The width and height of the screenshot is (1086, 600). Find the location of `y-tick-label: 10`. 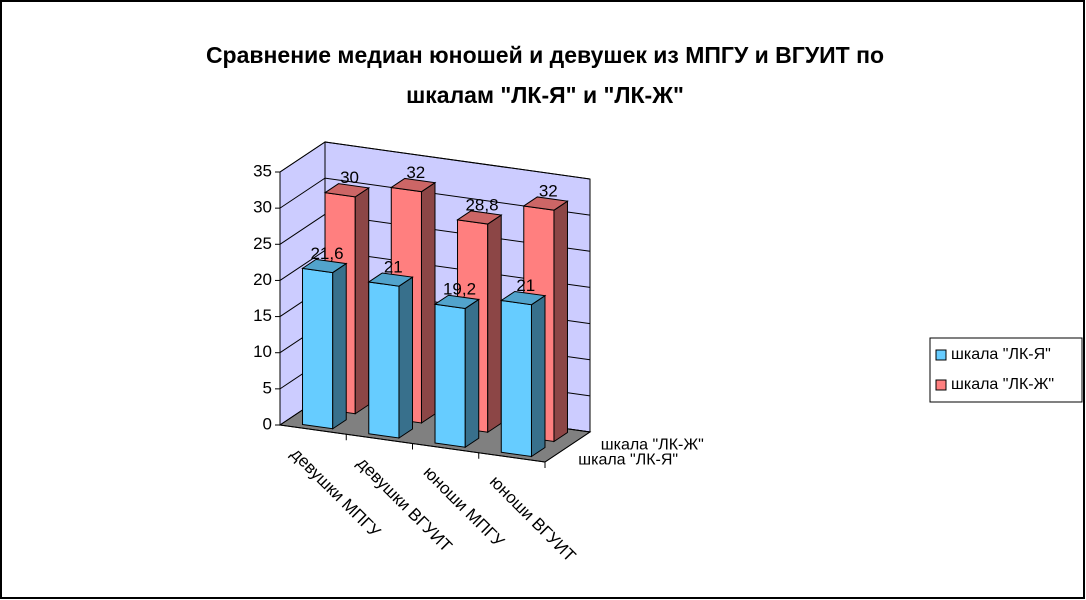

y-tick-label: 10 is located at coordinates (262, 351).